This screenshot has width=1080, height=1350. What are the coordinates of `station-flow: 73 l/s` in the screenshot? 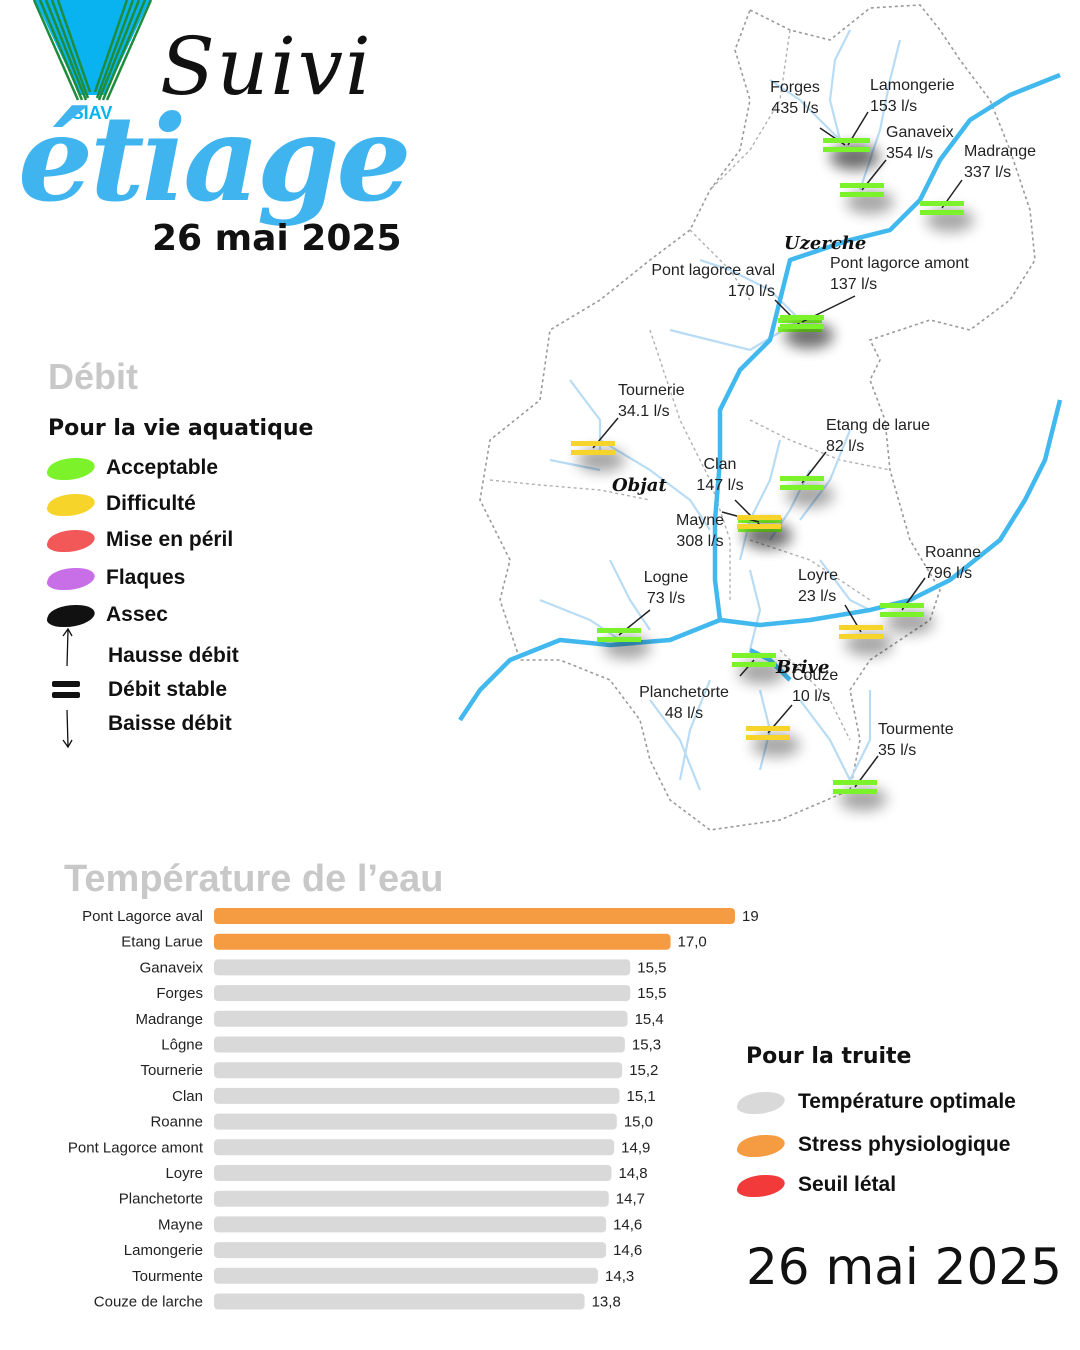 It's located at (666, 598).